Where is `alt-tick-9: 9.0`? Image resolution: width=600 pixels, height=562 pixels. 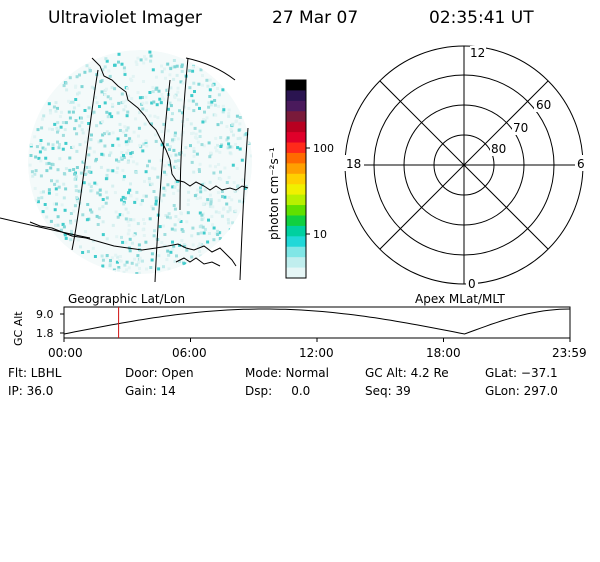 alt-tick-9: 9.0 is located at coordinates (45, 314).